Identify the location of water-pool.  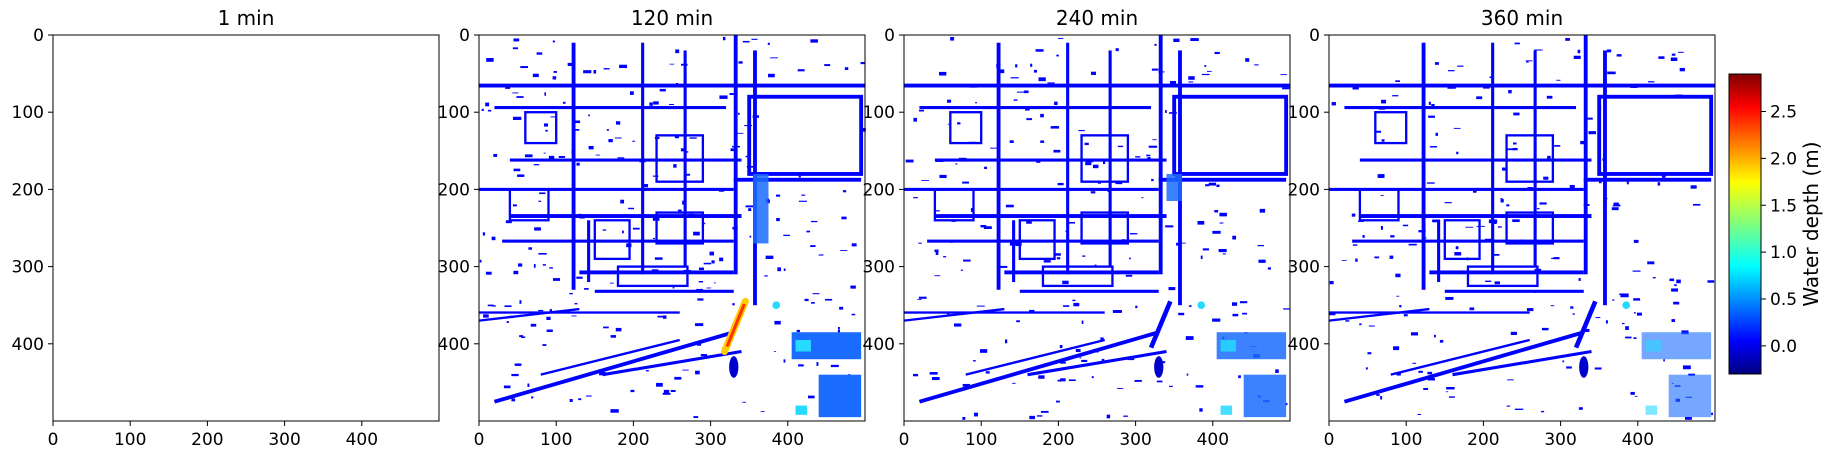
(1265, 396).